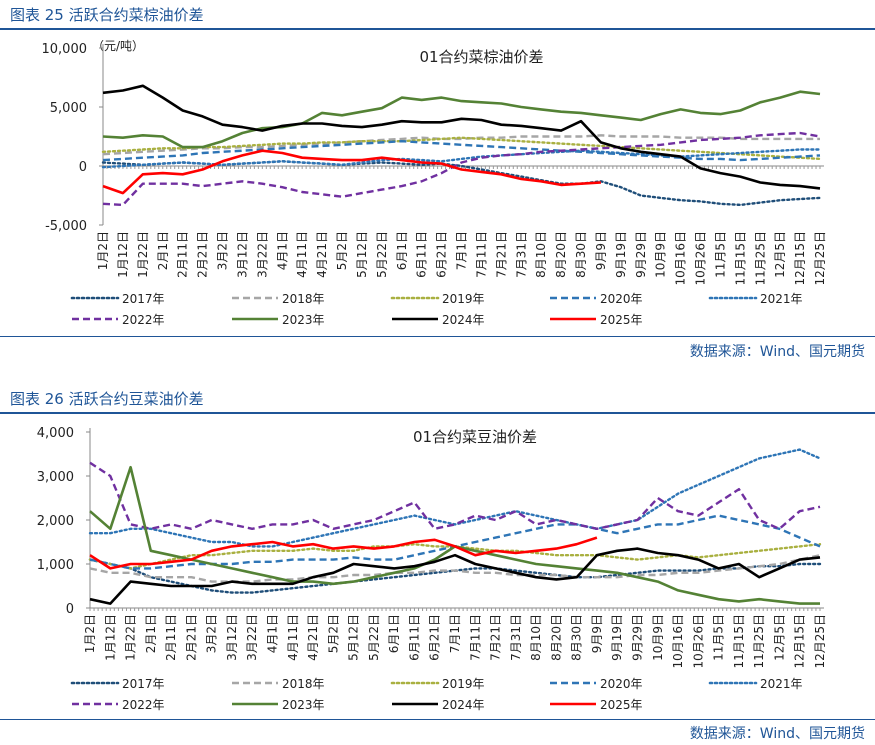 The height and width of the screenshot is (745, 875). What do you see at coordinates (151, 633) in the screenshot?
I see `x-tick-label: 2月1日` at bounding box center [151, 633].